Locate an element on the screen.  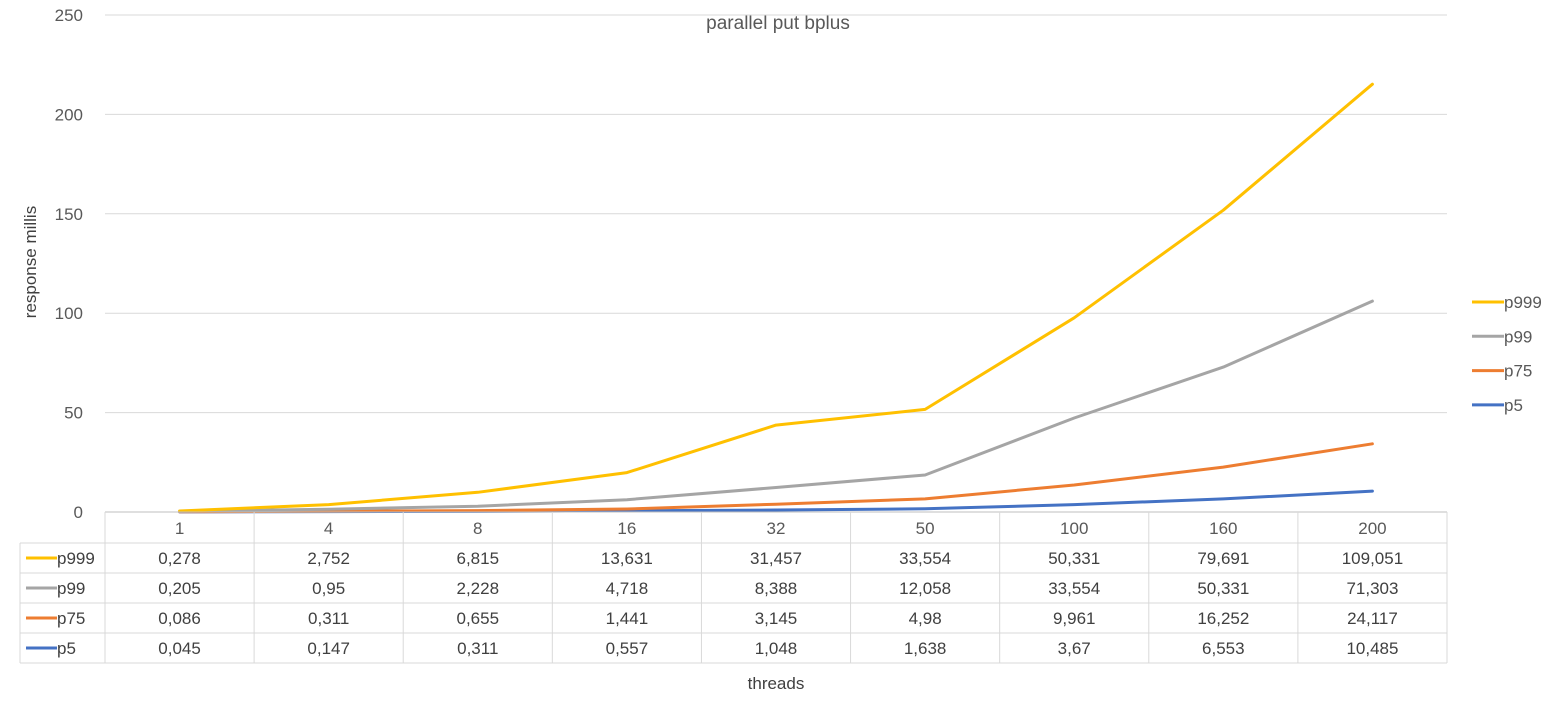
table-cell: 0,95 is located at coordinates (328, 588).